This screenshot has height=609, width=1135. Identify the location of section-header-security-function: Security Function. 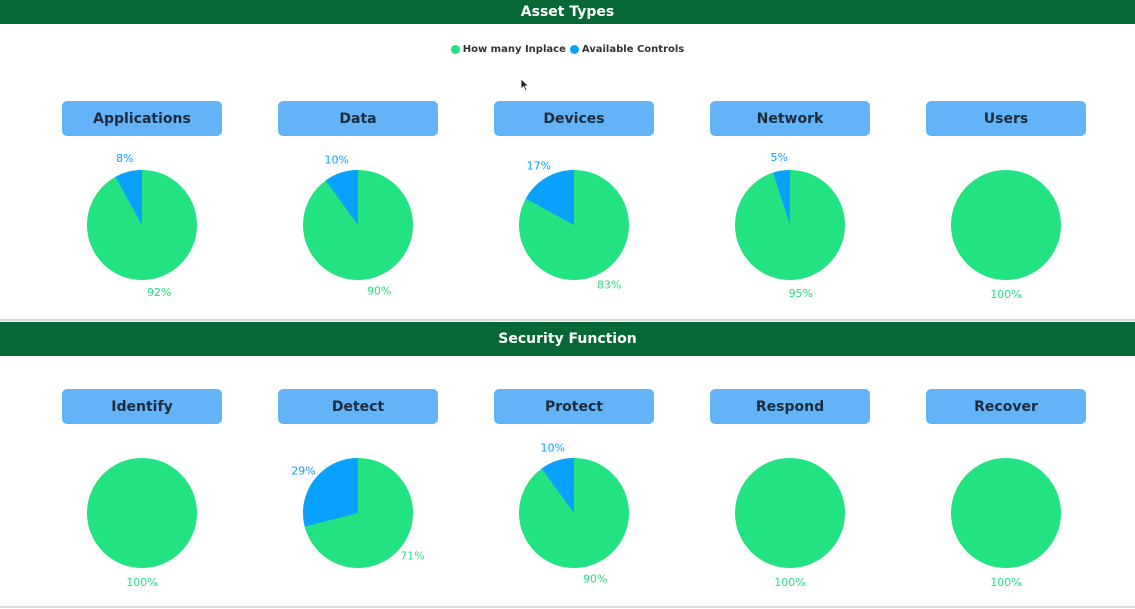
(567, 339).